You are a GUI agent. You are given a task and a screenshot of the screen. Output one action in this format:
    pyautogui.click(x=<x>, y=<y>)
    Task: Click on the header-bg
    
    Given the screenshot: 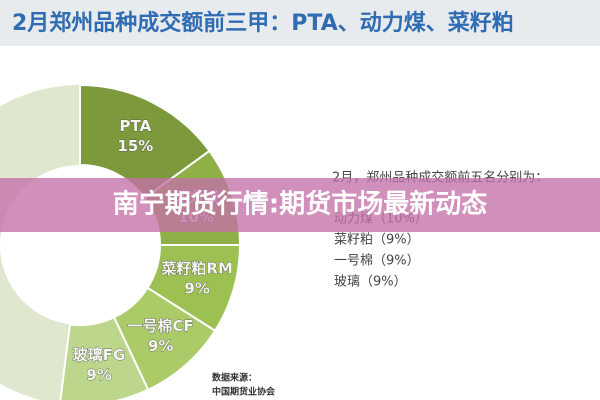 What is the action you would take?
    pyautogui.click(x=300, y=23)
    